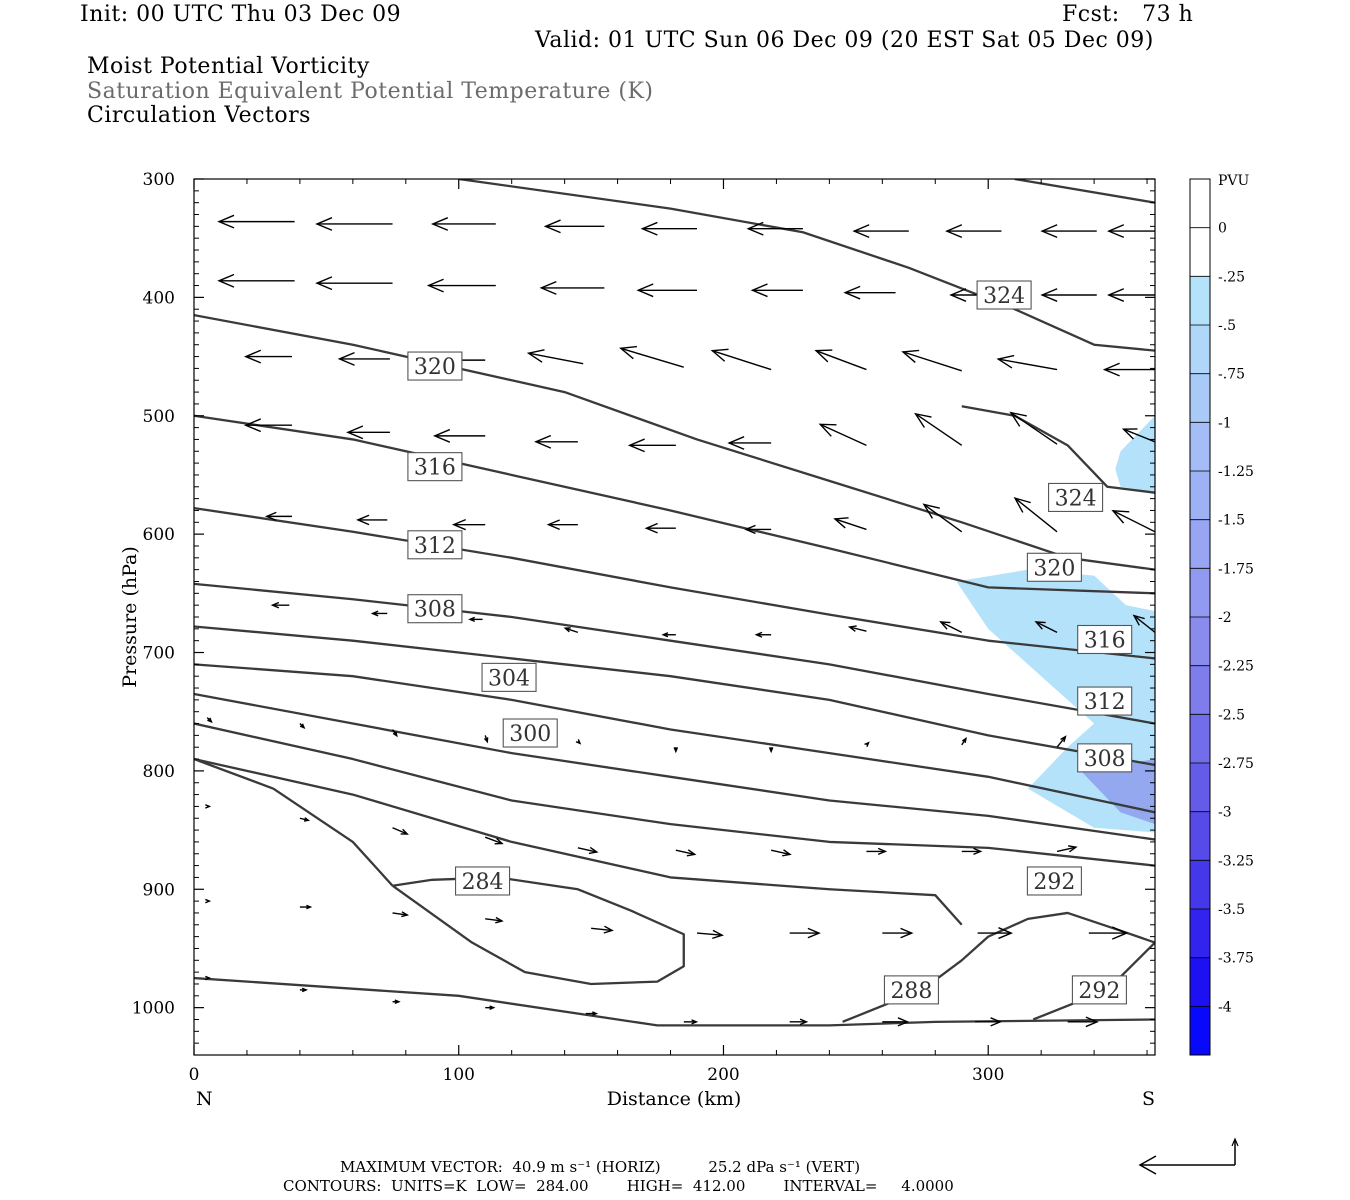 The height and width of the screenshot is (1200, 1350). Describe the element at coordinates (159, 890) in the screenshot. I see `y-tick-label: 900` at that location.